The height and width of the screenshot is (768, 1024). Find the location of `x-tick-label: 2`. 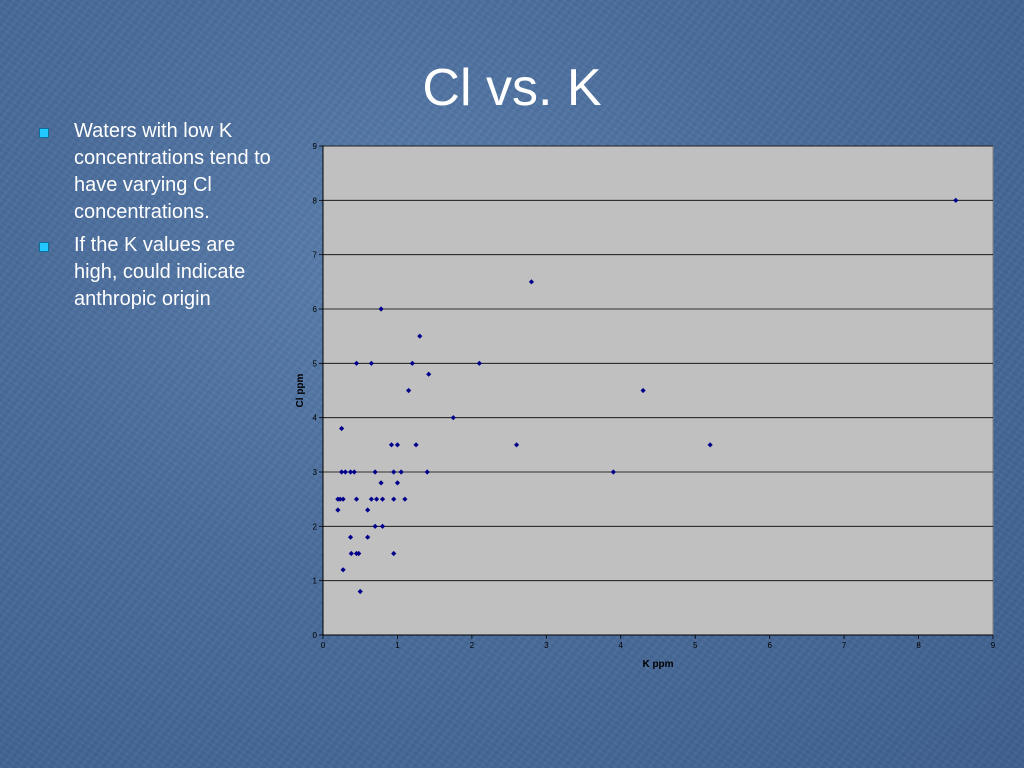

x-tick-label: 2 is located at coordinates (472, 645).